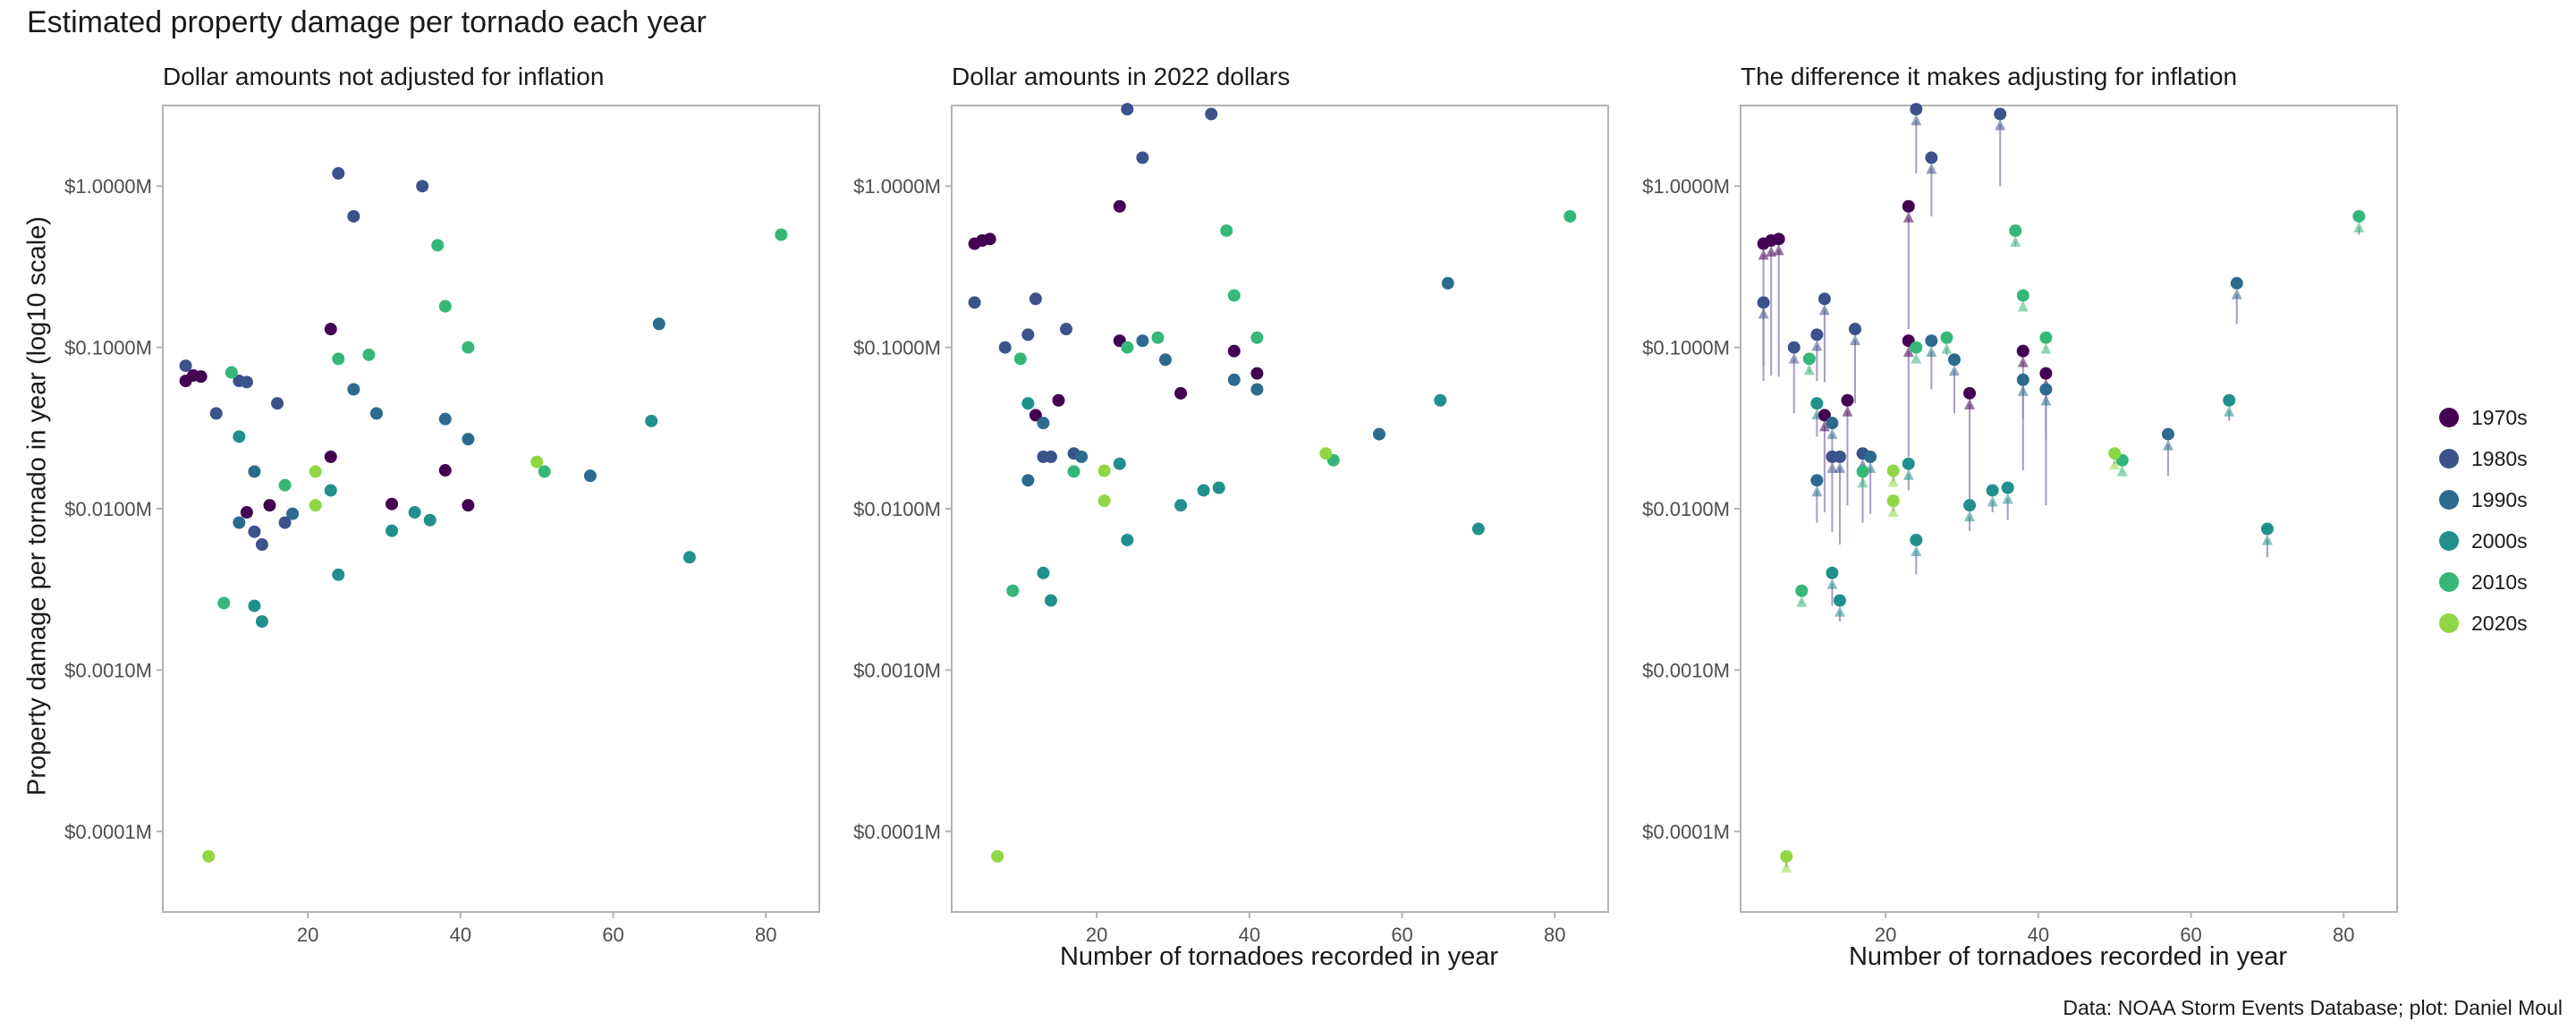 The image size is (2576, 1030). I want to click on legend-label: 1970s, so click(2499, 417).